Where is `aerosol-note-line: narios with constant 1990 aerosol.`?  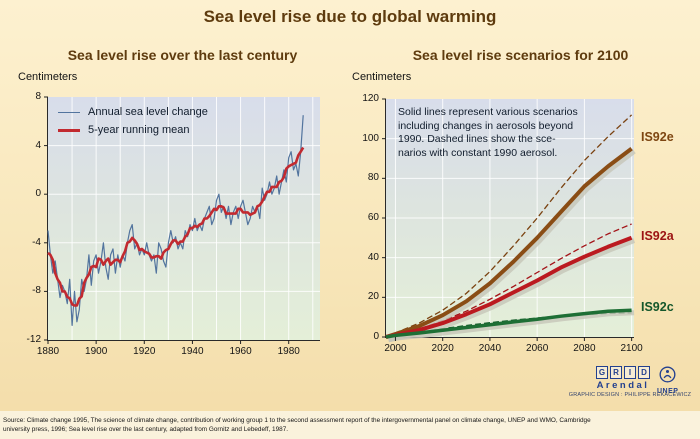 aerosol-note-line: narios with constant 1990 aerosol. is located at coordinates (478, 152).